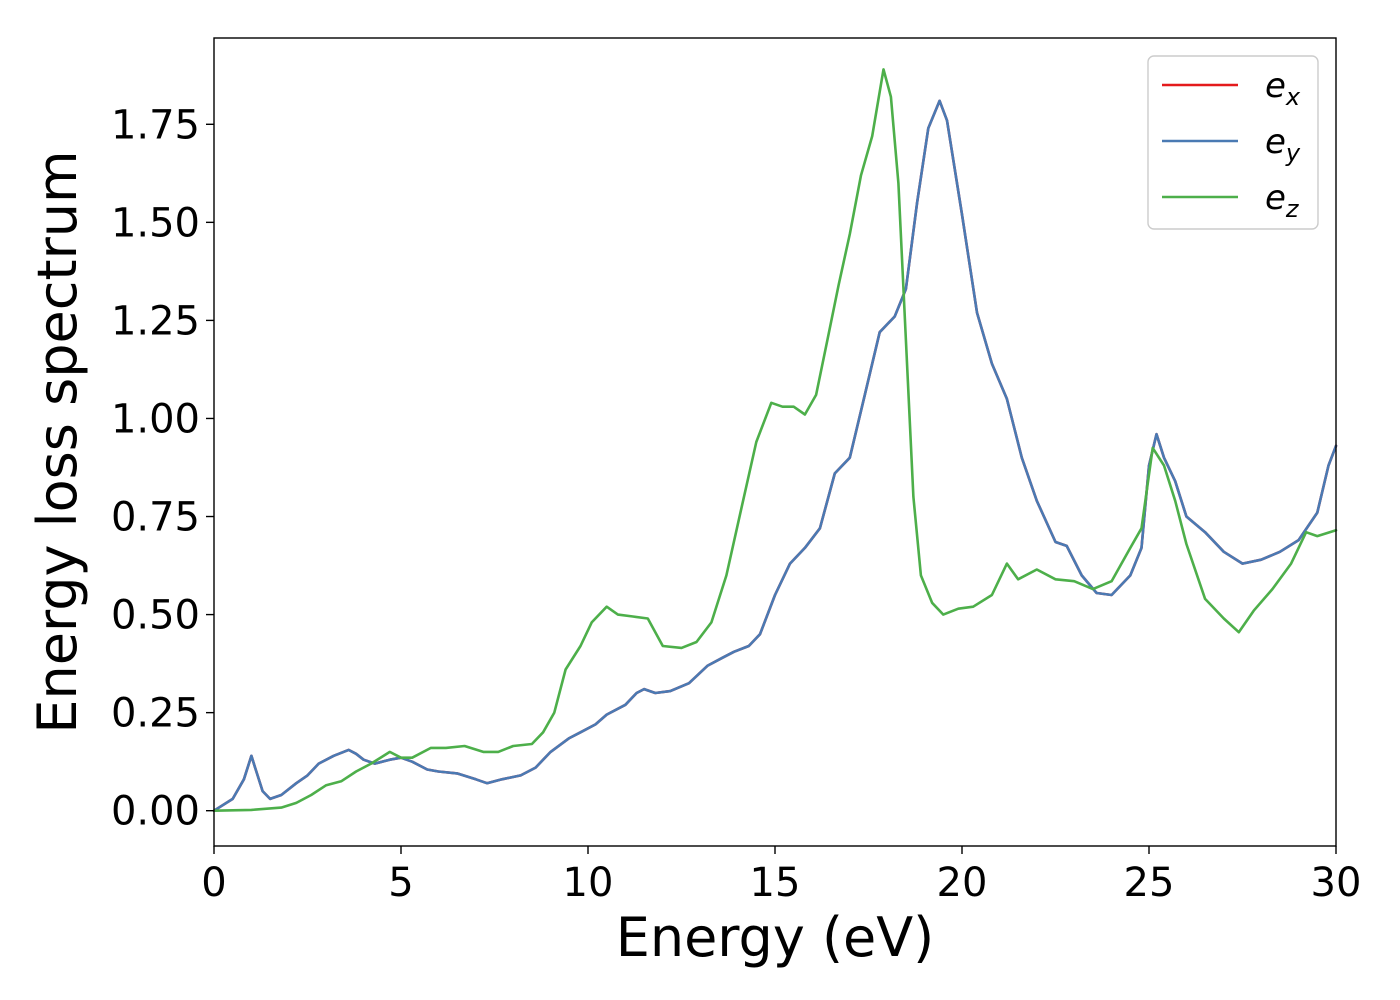 The height and width of the screenshot is (1000, 1400). Describe the element at coordinates (155, 223) in the screenshot. I see `y-tick-label: 1.50` at that location.